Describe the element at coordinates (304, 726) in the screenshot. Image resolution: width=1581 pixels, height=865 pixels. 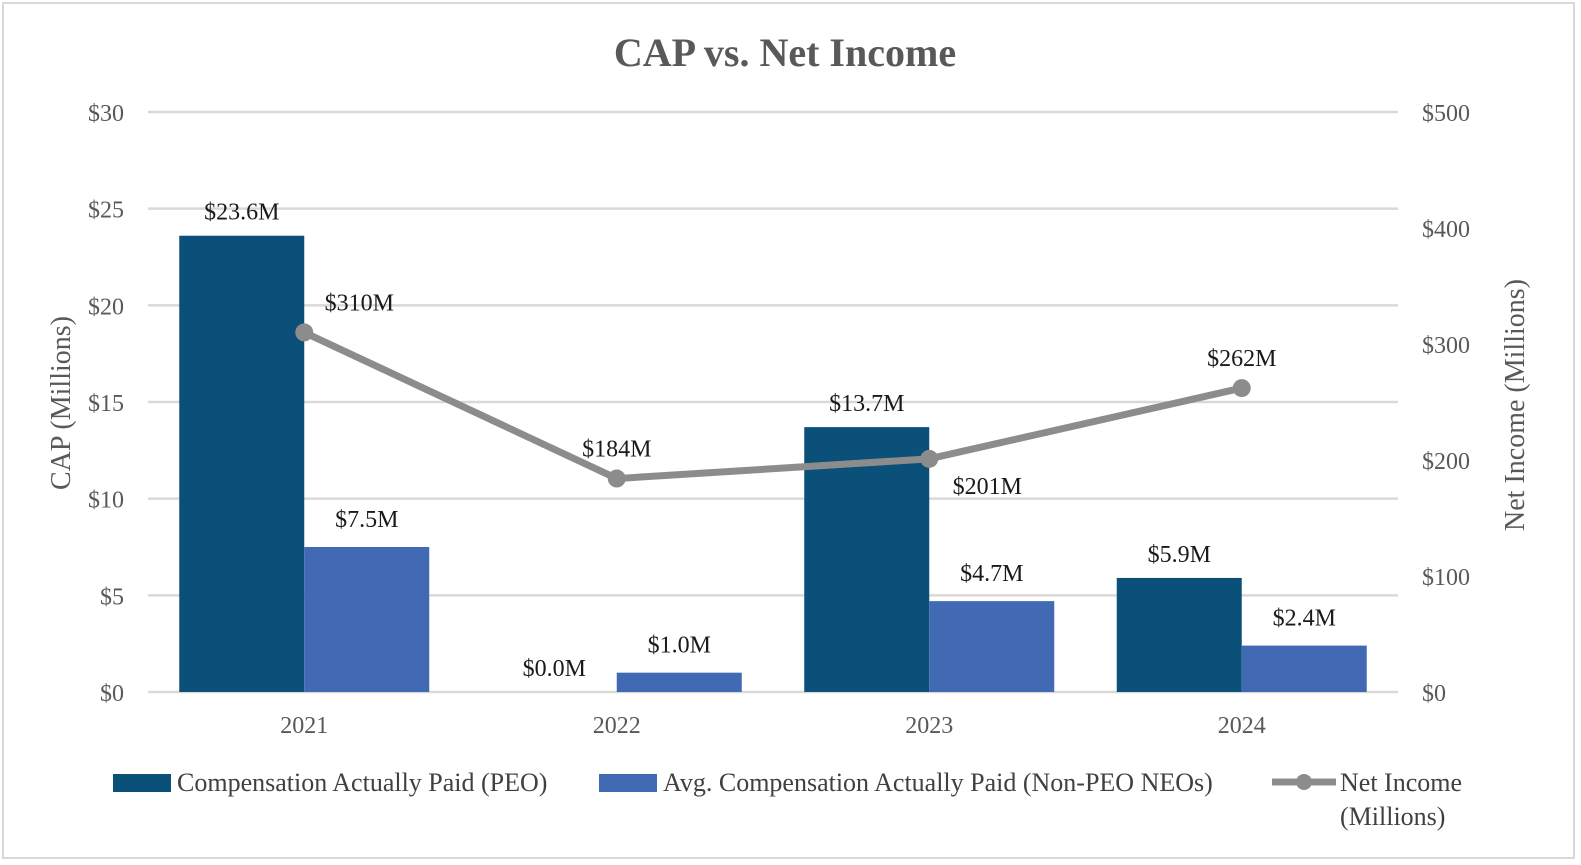
I see `x-tick-label-2021: 2021` at that location.